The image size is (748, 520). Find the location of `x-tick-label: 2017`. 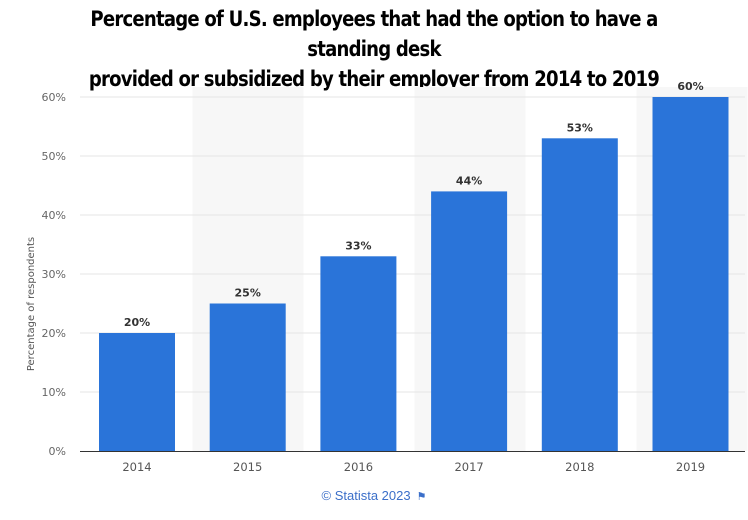

x-tick-label: 2017 is located at coordinates (468, 467).